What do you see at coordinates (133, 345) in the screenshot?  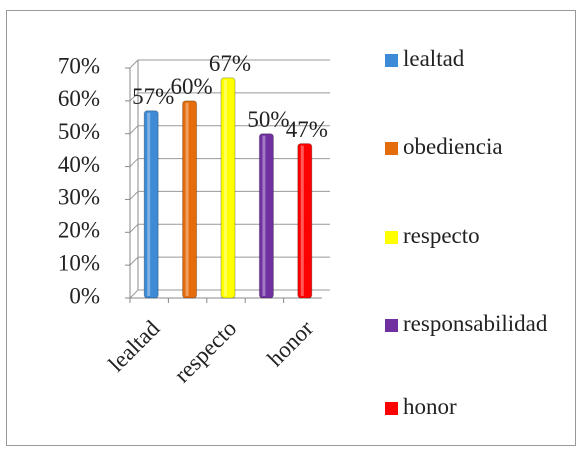 I see `x-tick-label: lealtad` at bounding box center [133, 345].